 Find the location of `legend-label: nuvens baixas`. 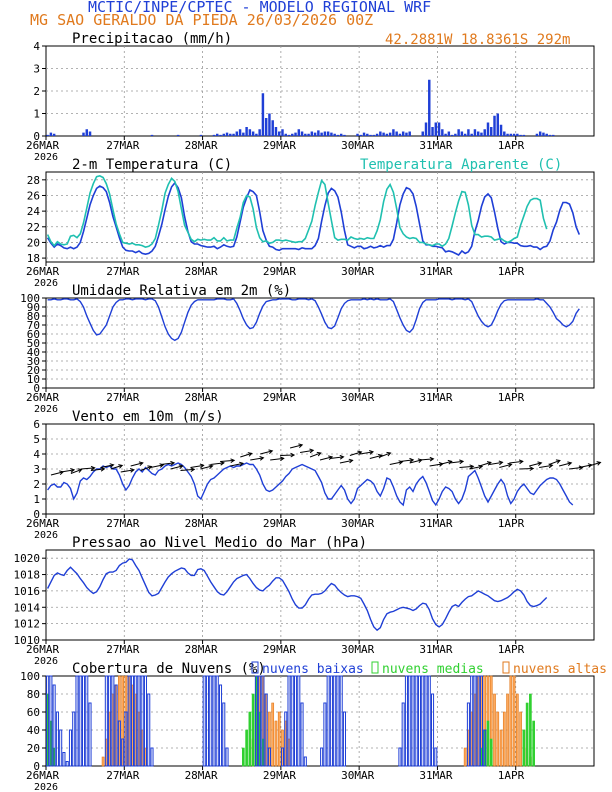

legend-label: nuvens baixas is located at coordinates (313, 669).